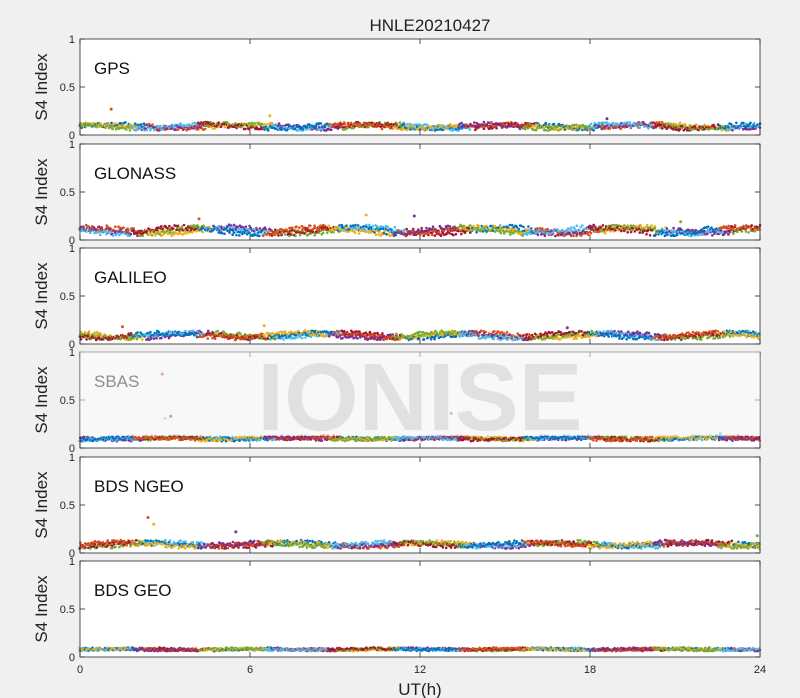 The width and height of the screenshot is (800, 698). I want to click on y-axis-label: S4 Index, so click(41, 87).